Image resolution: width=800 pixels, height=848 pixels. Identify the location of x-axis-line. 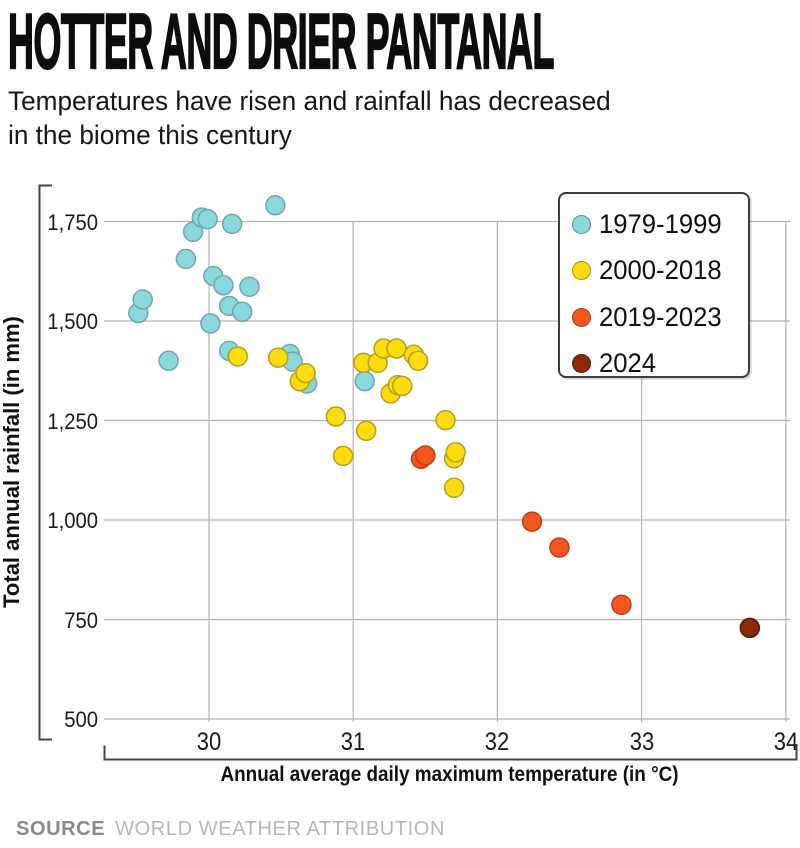
(450, 753).